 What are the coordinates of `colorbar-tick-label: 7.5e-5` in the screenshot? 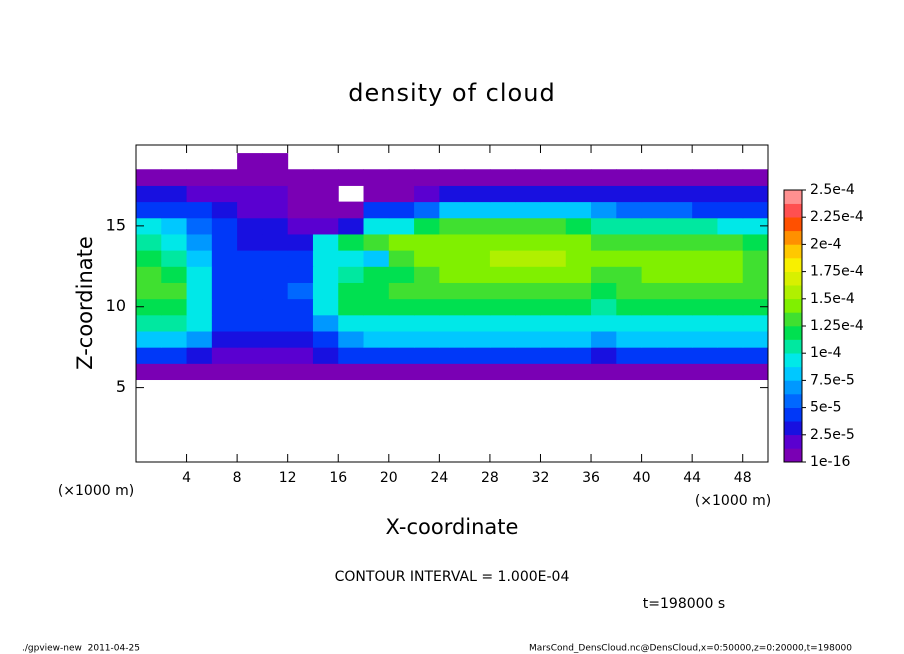 It's located at (832, 380).